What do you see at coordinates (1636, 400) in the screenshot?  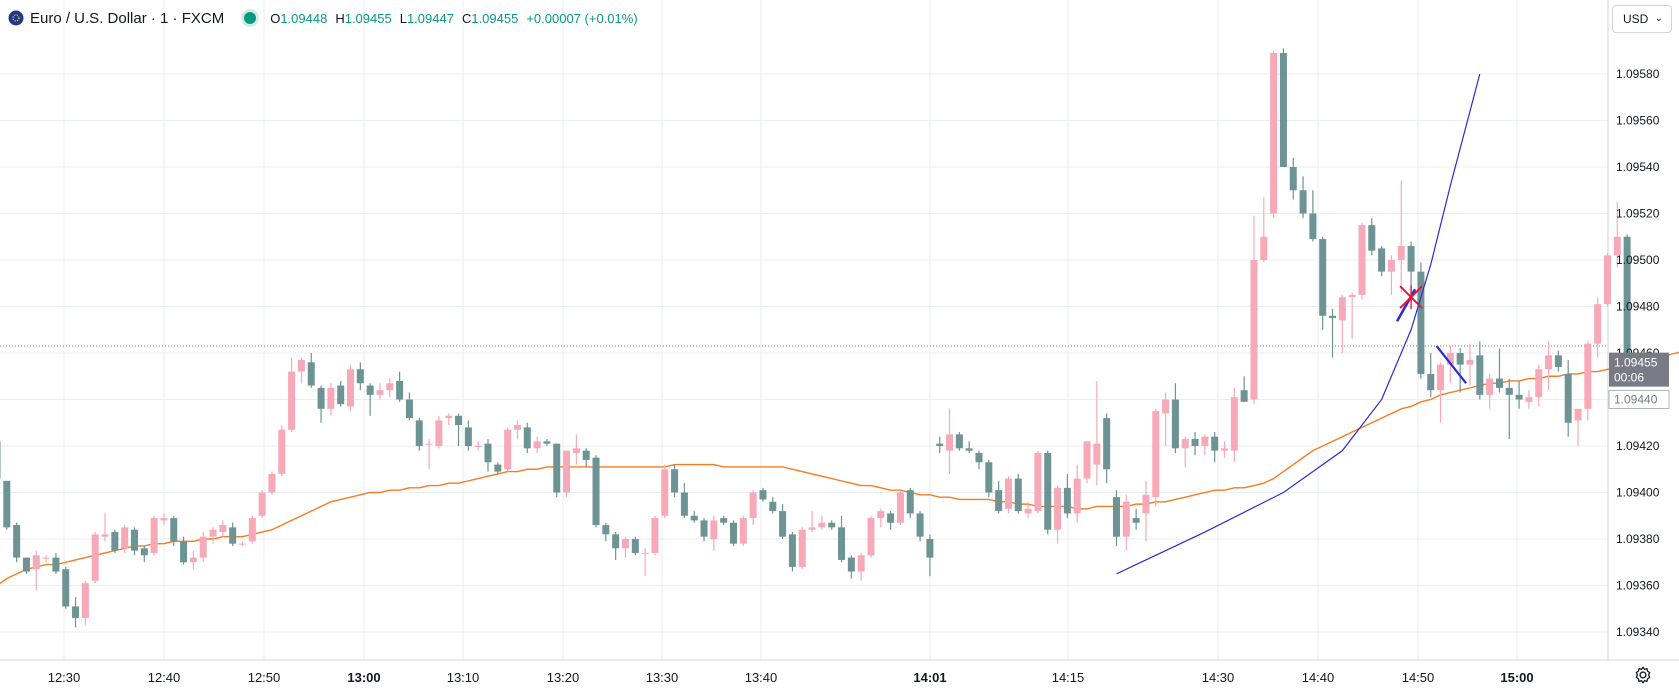 I see `level-tag-label: 1.09440` at bounding box center [1636, 400].